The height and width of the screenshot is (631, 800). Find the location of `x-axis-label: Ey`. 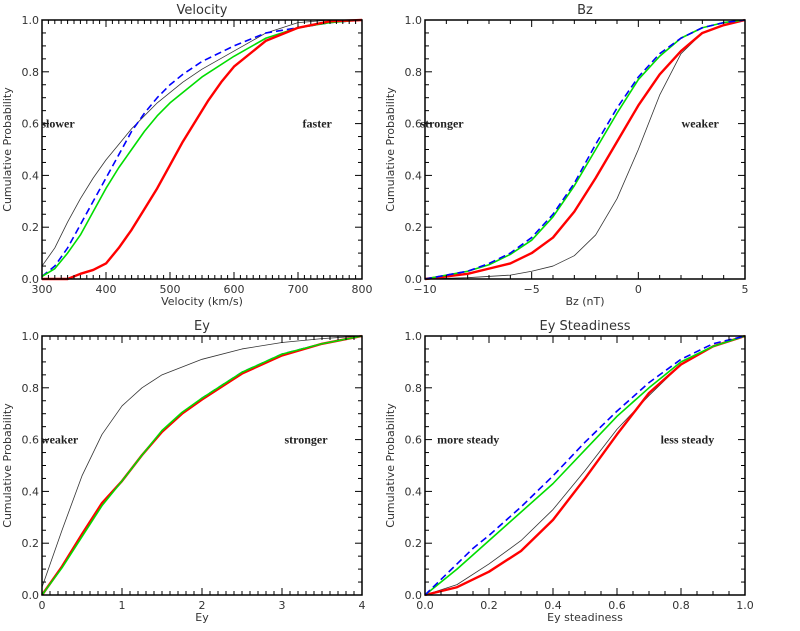

x-axis-label: Ey is located at coordinates (202, 617).